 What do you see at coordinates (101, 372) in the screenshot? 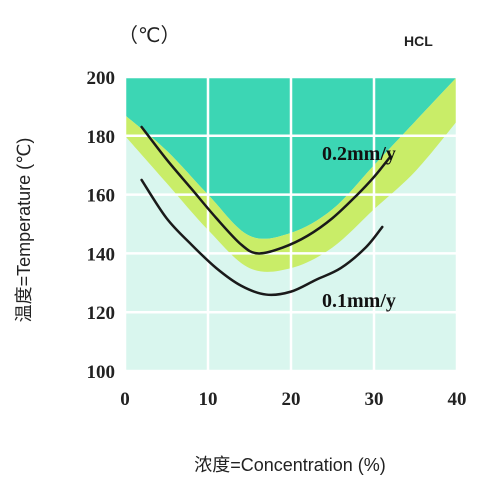
I see `y-tick-label: 100` at bounding box center [101, 372].